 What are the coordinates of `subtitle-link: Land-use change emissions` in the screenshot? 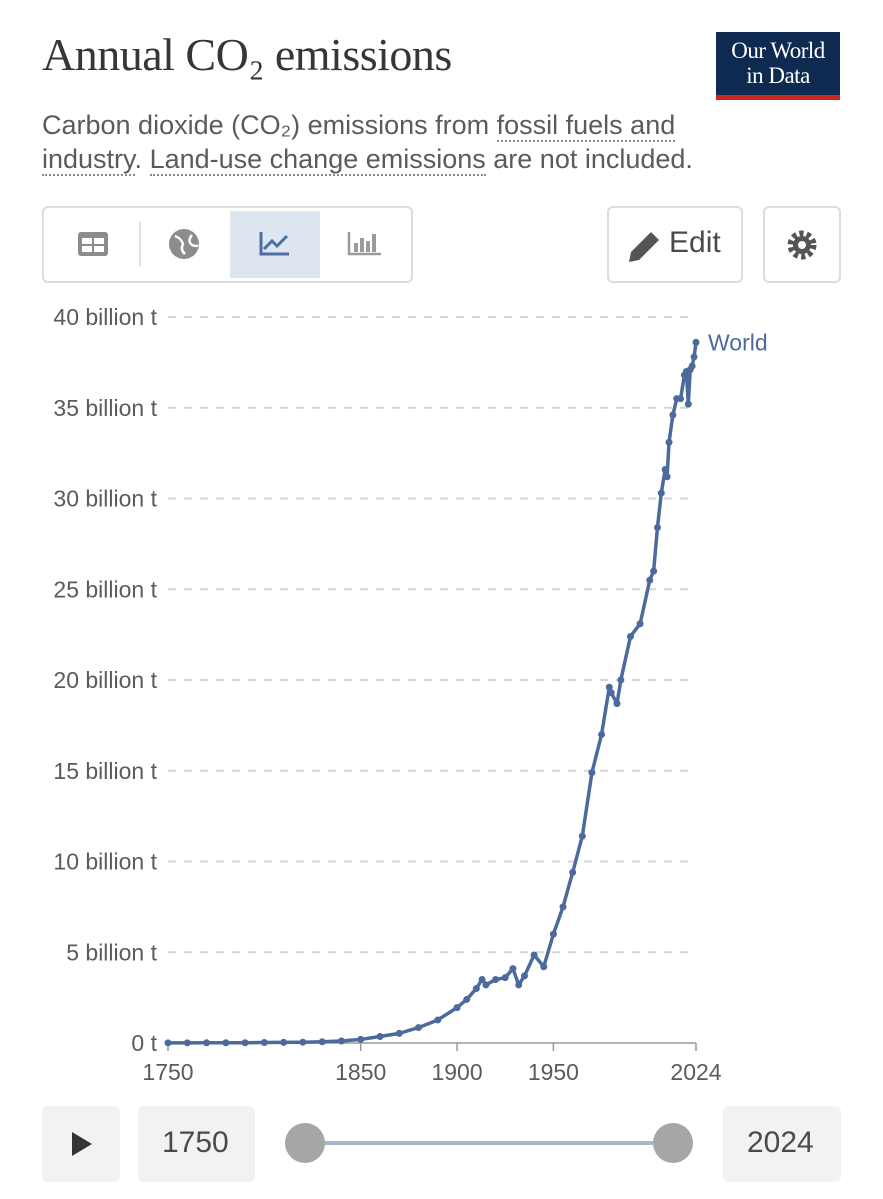 It's located at (317, 160).